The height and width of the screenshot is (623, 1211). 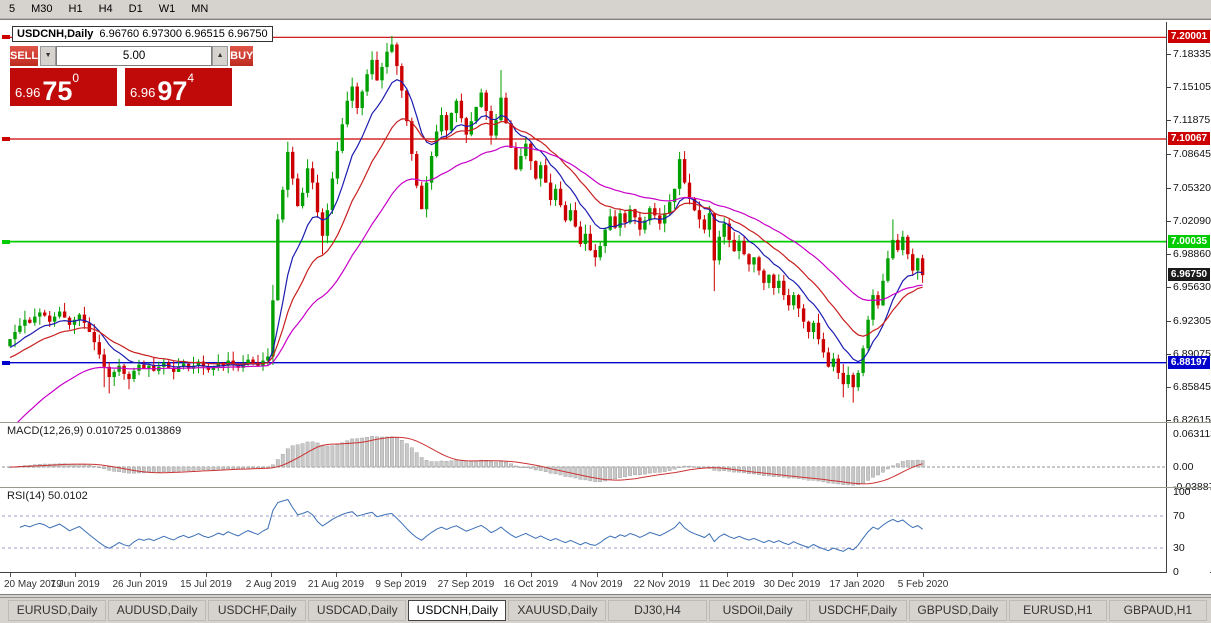 I want to click on sell-price-display: 6.96 75 0, so click(x=63, y=87).